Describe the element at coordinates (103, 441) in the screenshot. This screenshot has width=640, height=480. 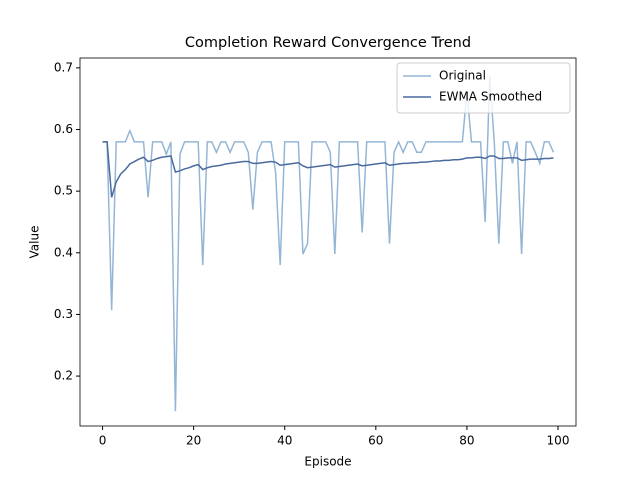
I see `x-tick-label: 0` at that location.